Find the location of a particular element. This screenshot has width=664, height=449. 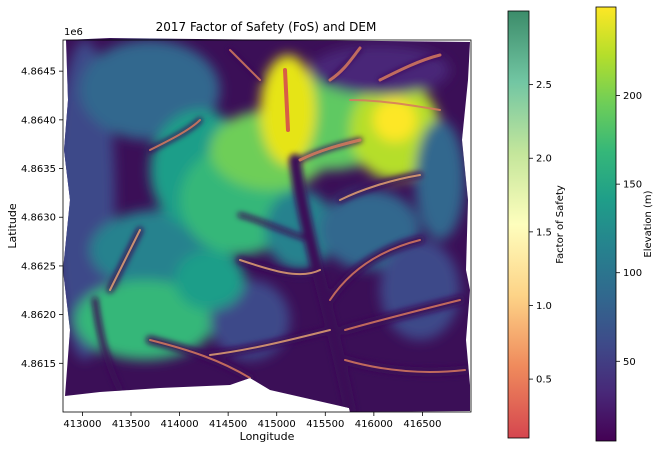

colorbar-label: Elevation (m) is located at coordinates (648, 223).